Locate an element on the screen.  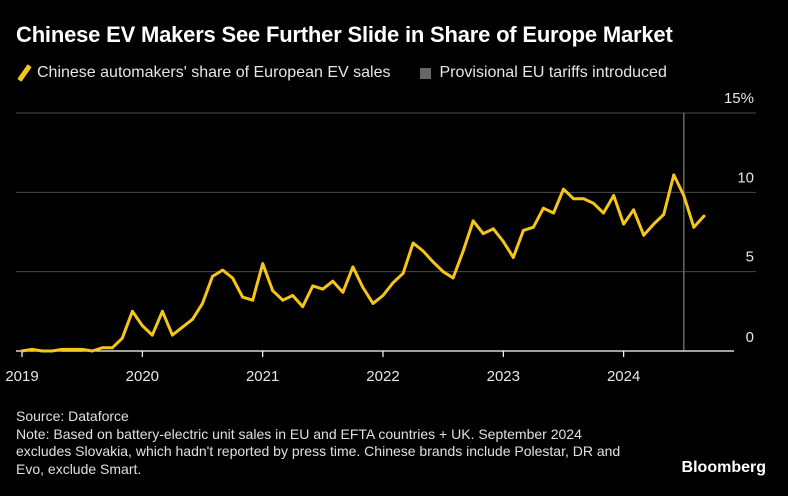
data-point-2019.917 is located at coordinates (132, 311).